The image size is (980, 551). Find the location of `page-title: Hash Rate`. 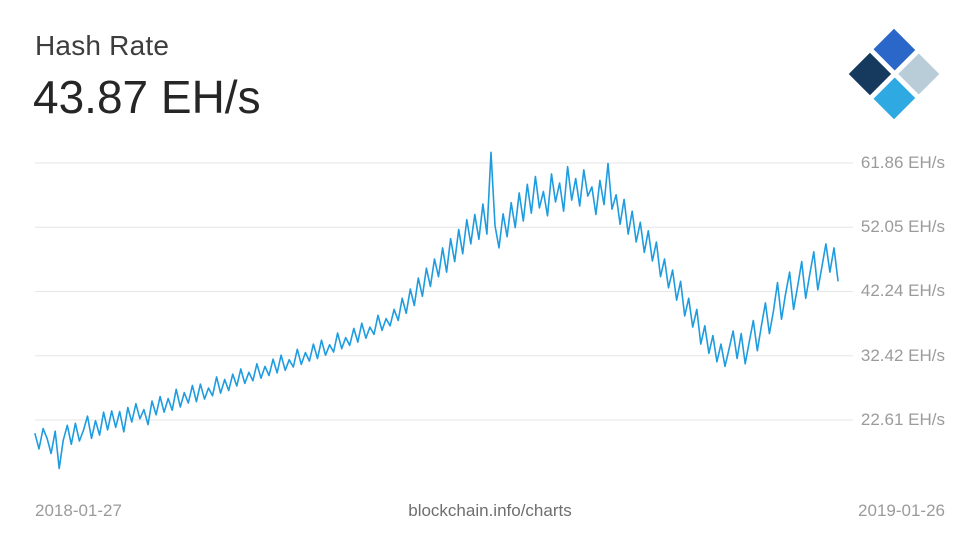

page-title: Hash Rate is located at coordinates (102, 45).